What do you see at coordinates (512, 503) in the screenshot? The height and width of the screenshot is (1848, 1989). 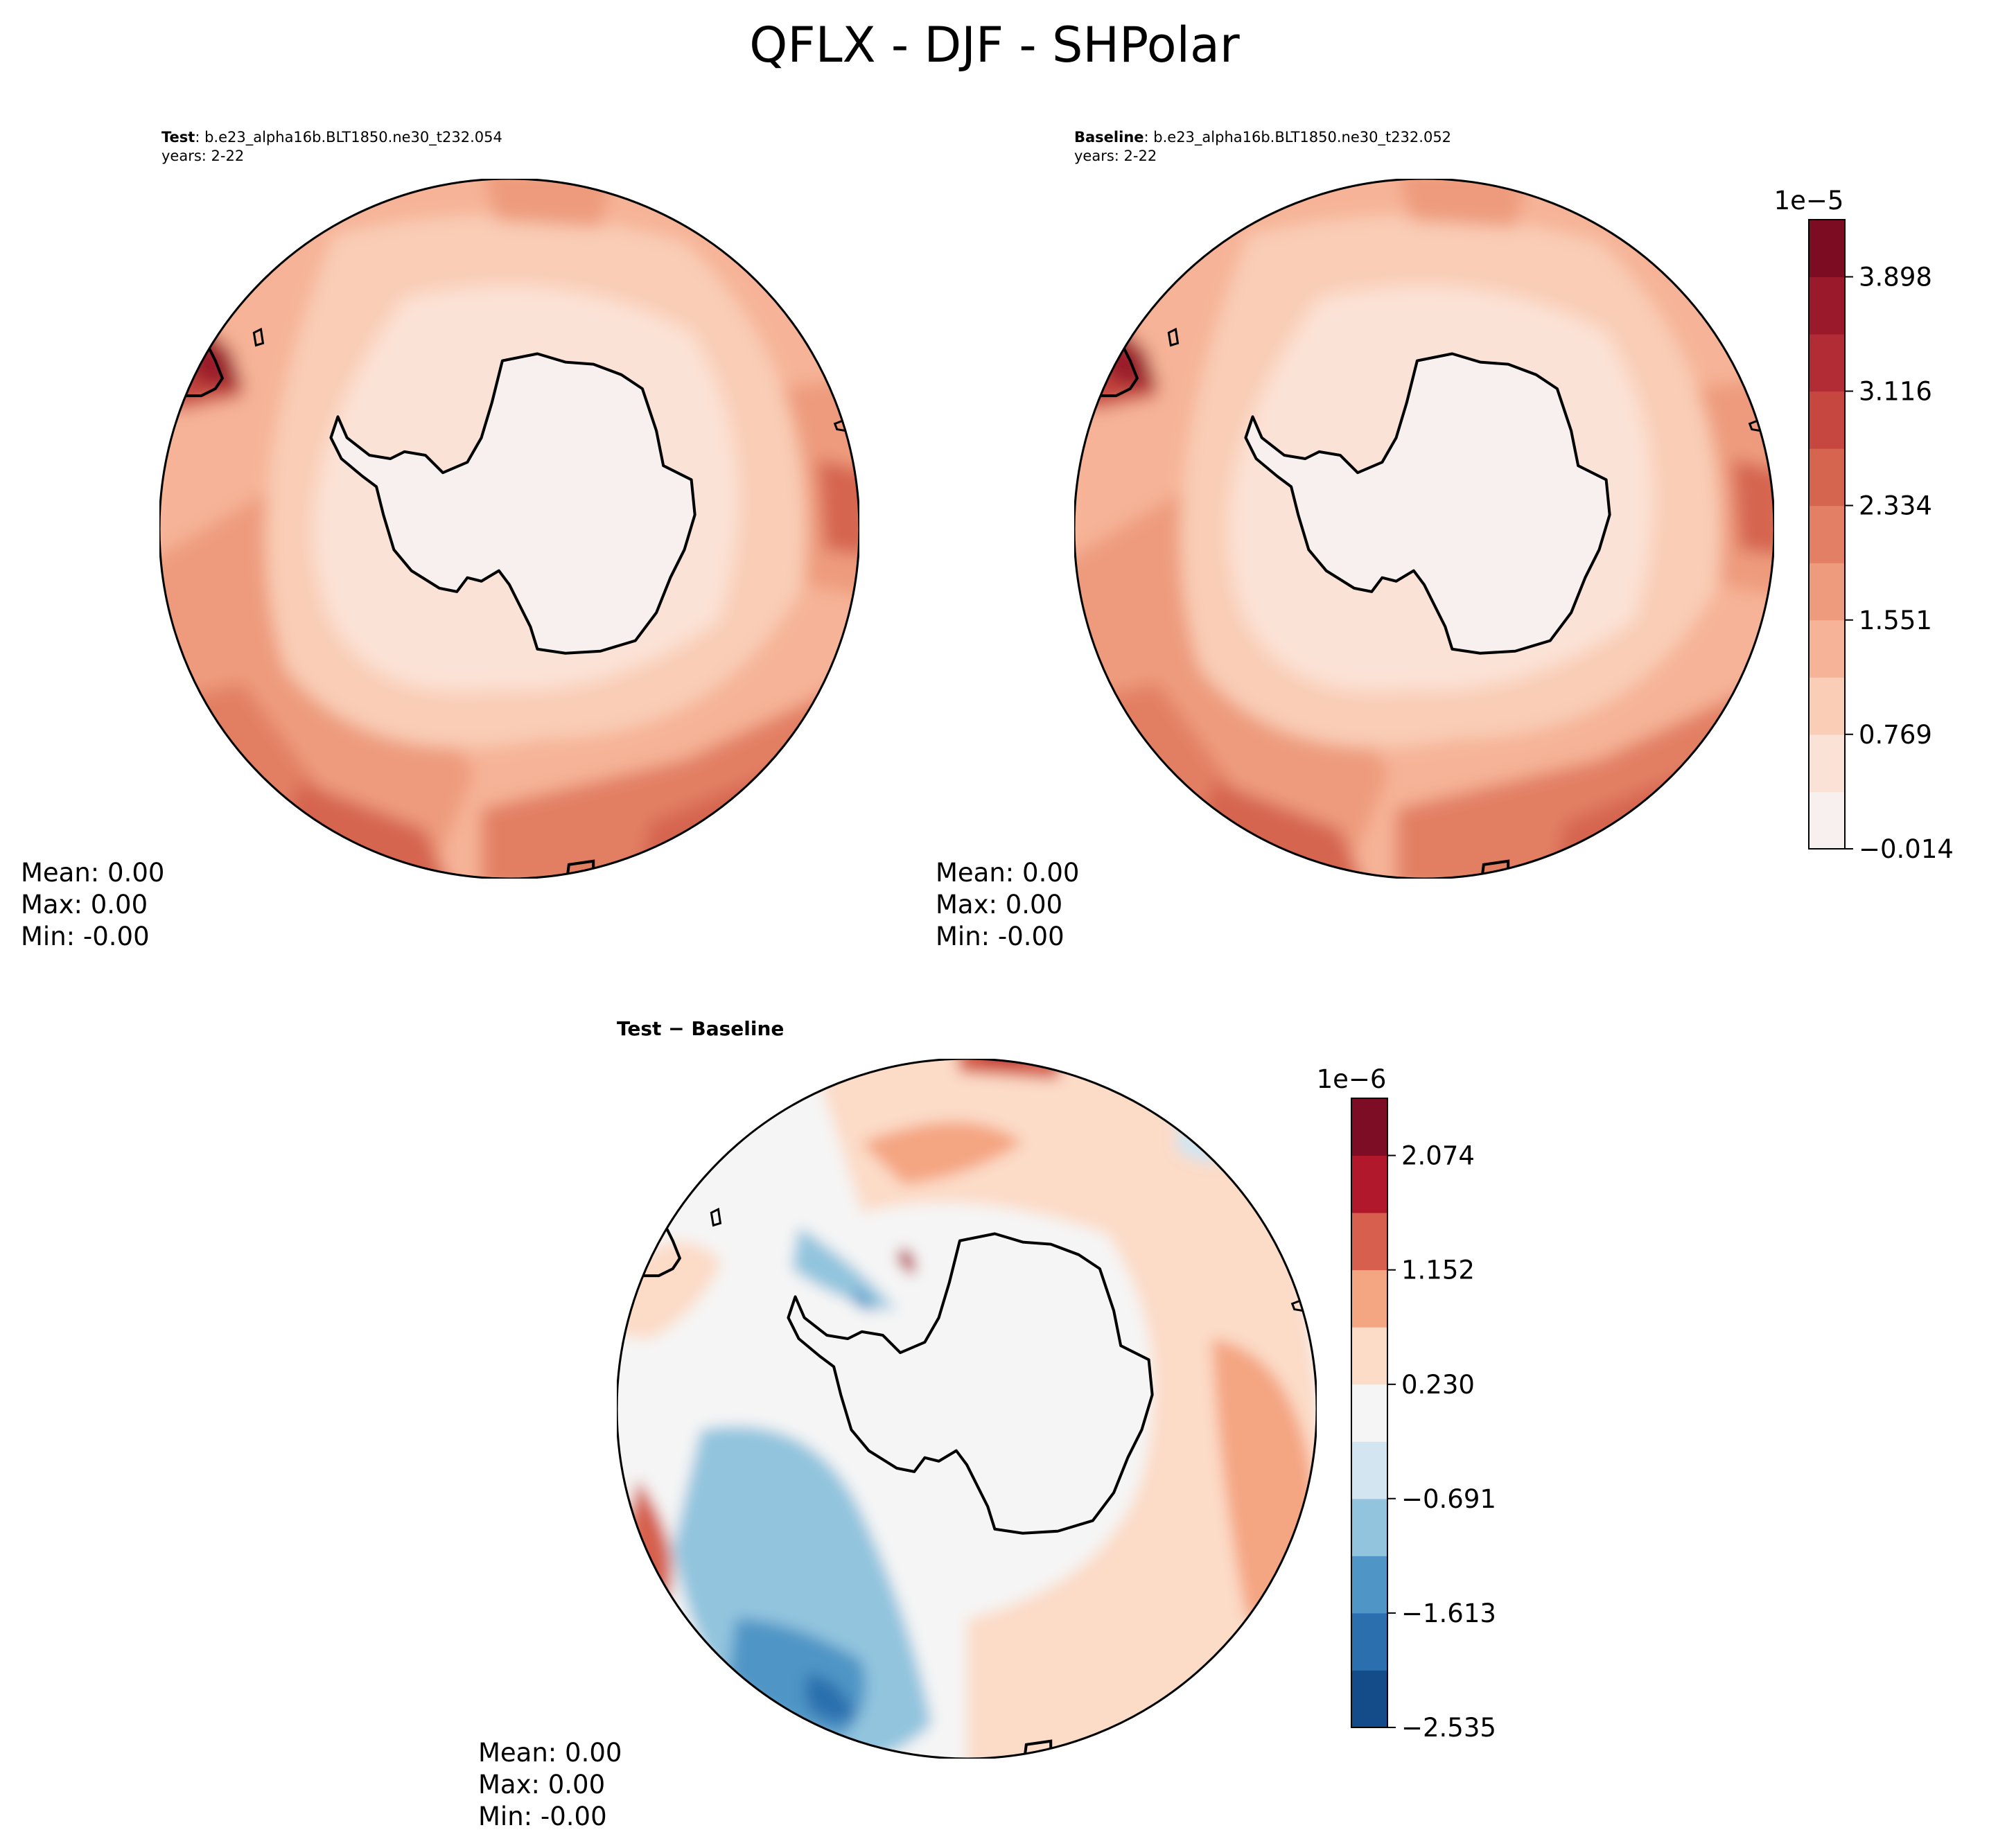 I see `test-antarctica-landmass` at bounding box center [512, 503].